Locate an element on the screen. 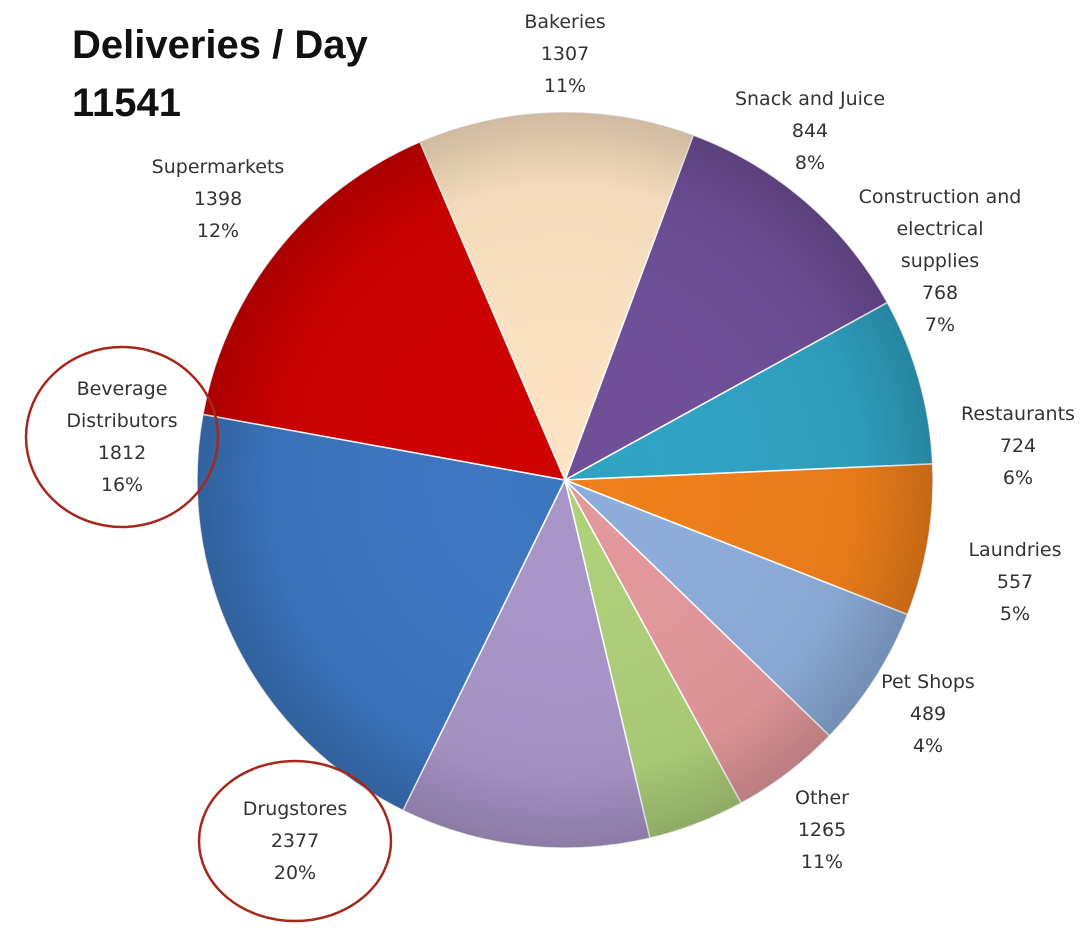  label-beverage-distributors: Beverage Distributors 1812 16% is located at coordinates (121, 437).